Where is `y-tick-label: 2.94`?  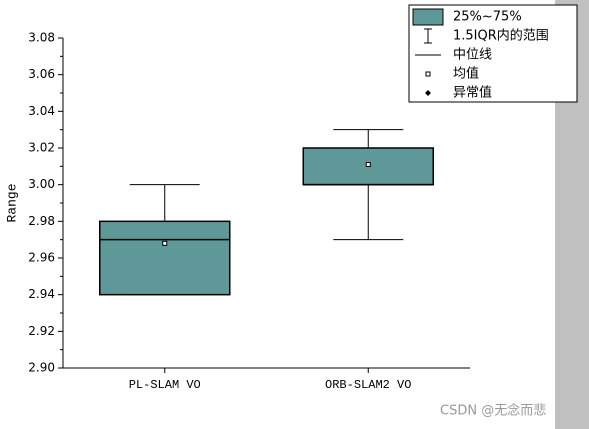
y-tick-label: 2.94 is located at coordinates (41, 294).